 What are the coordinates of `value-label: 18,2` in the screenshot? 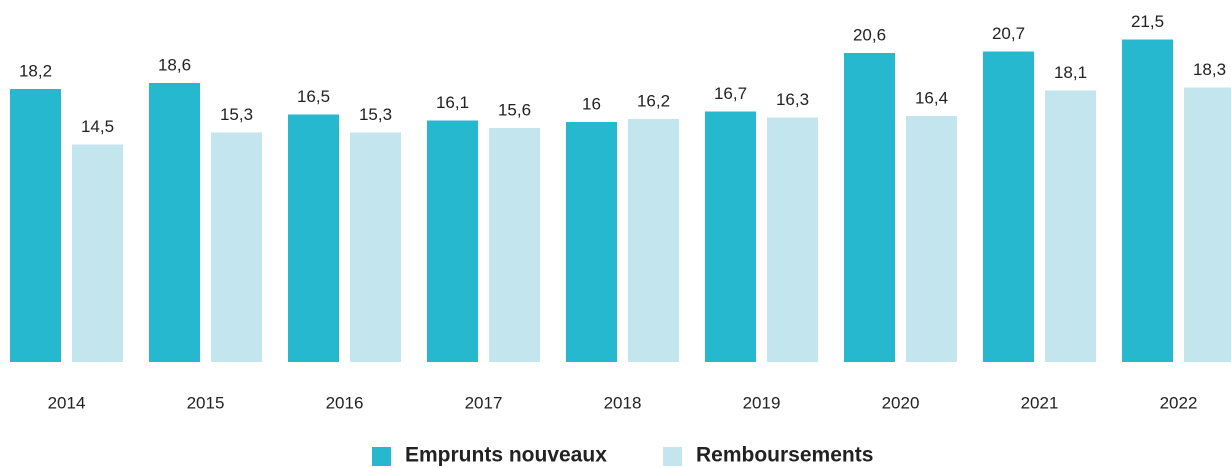 It's located at (35, 70).